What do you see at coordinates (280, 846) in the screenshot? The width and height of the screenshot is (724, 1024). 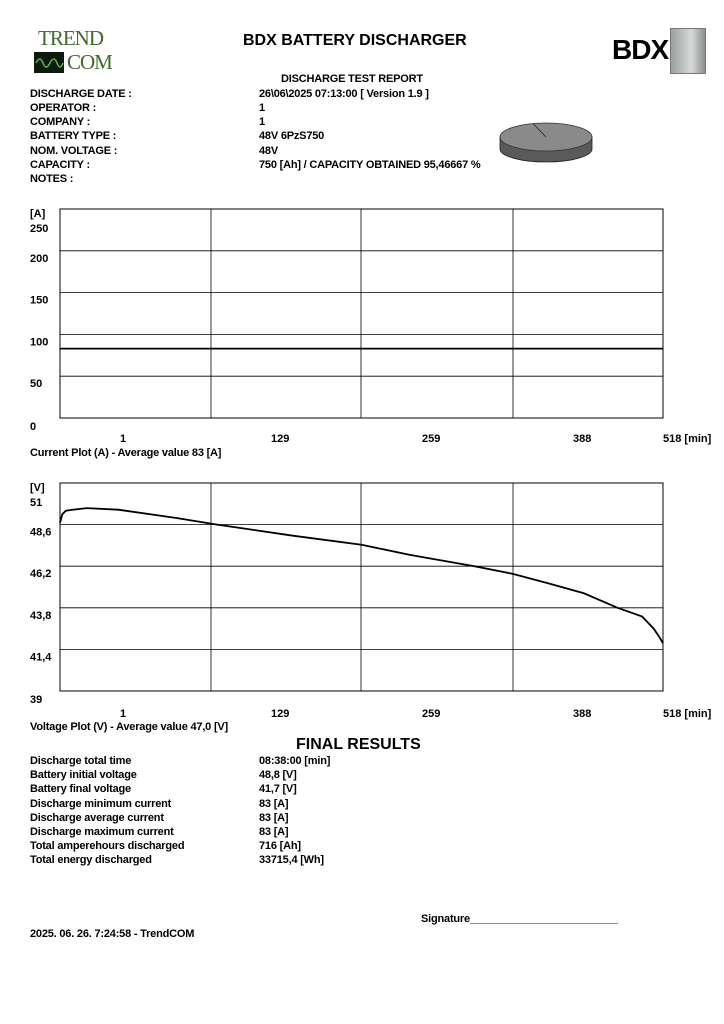 I see `result-value: 716 [Ah]` at bounding box center [280, 846].